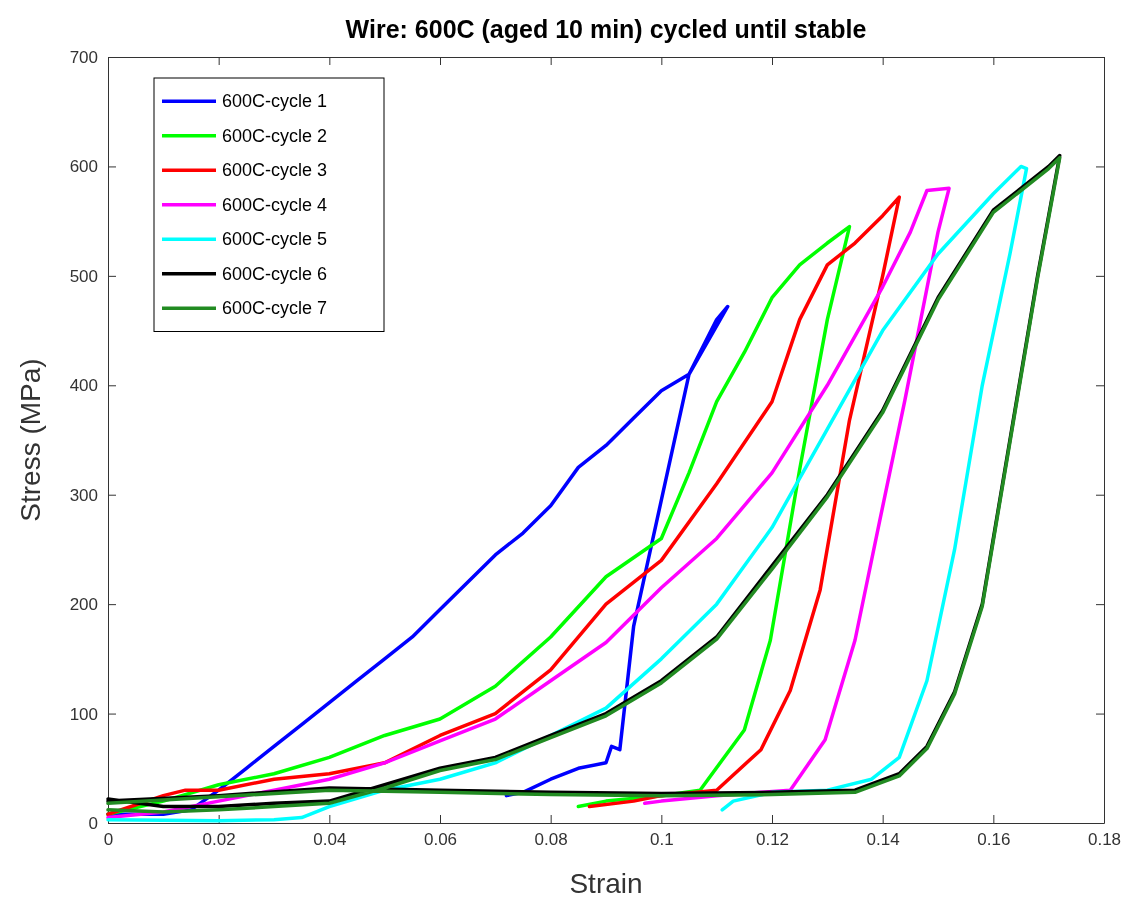  What do you see at coordinates (330, 840) in the screenshot?
I see `x-tick-label: 0.04` at bounding box center [330, 840].